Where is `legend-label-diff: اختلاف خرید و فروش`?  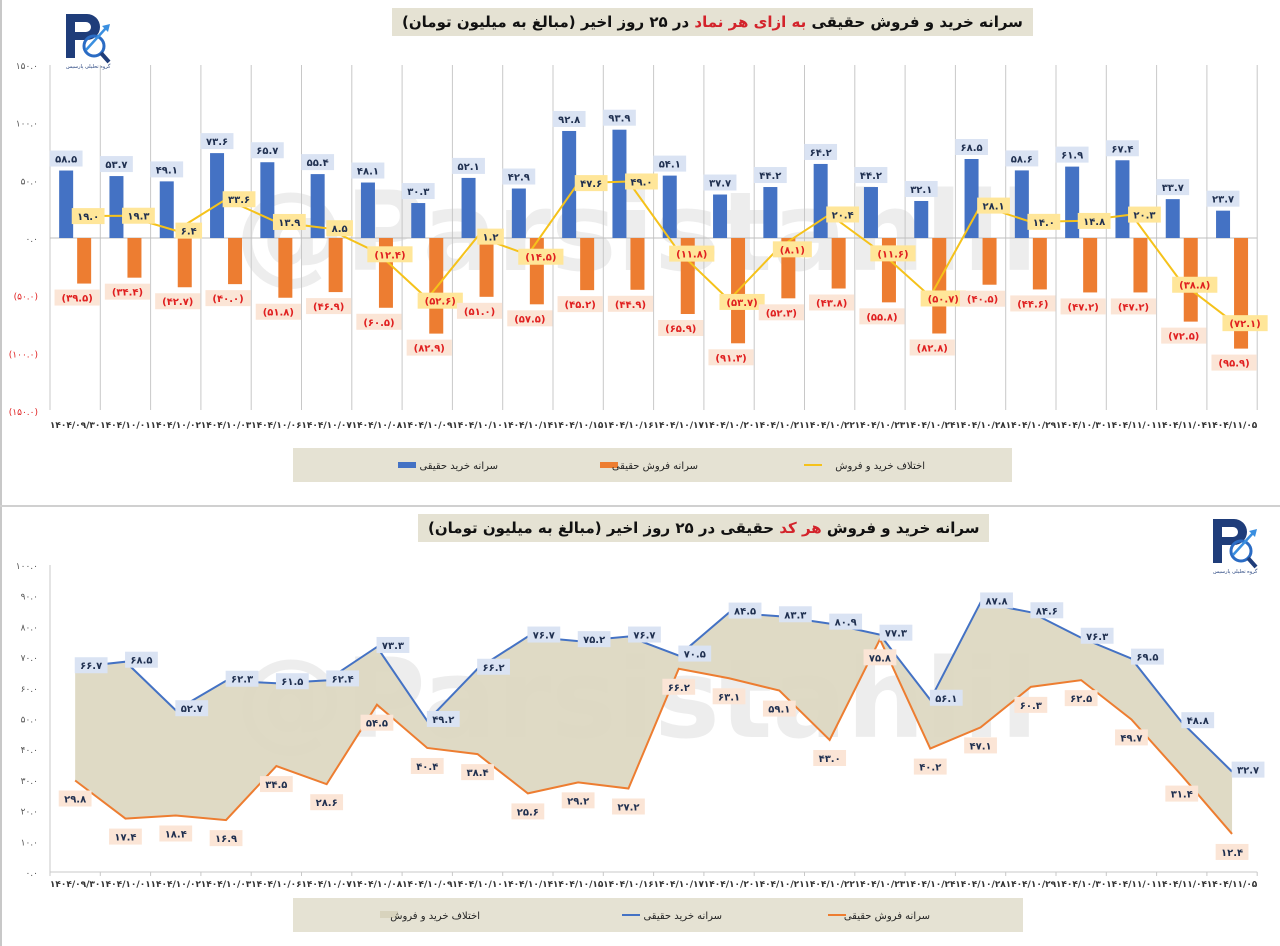 legend-label-diff: اختلاف خرید و فروش is located at coordinates (880, 466).